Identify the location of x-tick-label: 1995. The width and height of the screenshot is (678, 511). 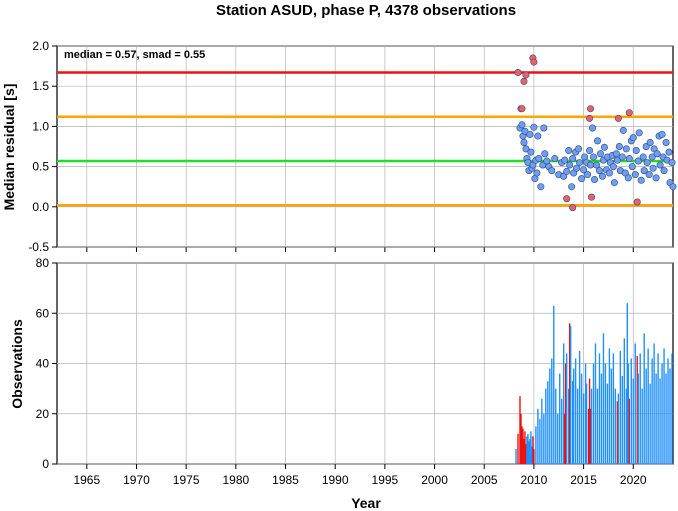
(385, 480).